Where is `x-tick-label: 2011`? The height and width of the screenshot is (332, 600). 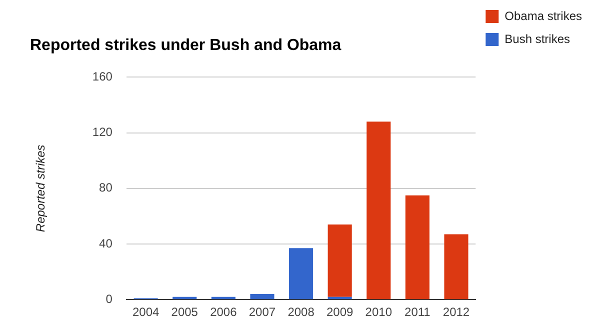
x-tick-label: 2011 is located at coordinates (417, 312).